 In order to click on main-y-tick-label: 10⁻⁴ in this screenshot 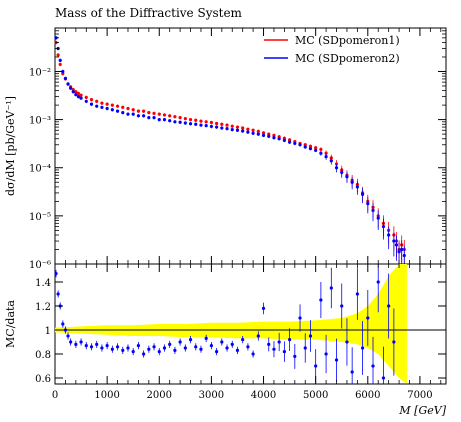, I will do `click(40, 169)`.